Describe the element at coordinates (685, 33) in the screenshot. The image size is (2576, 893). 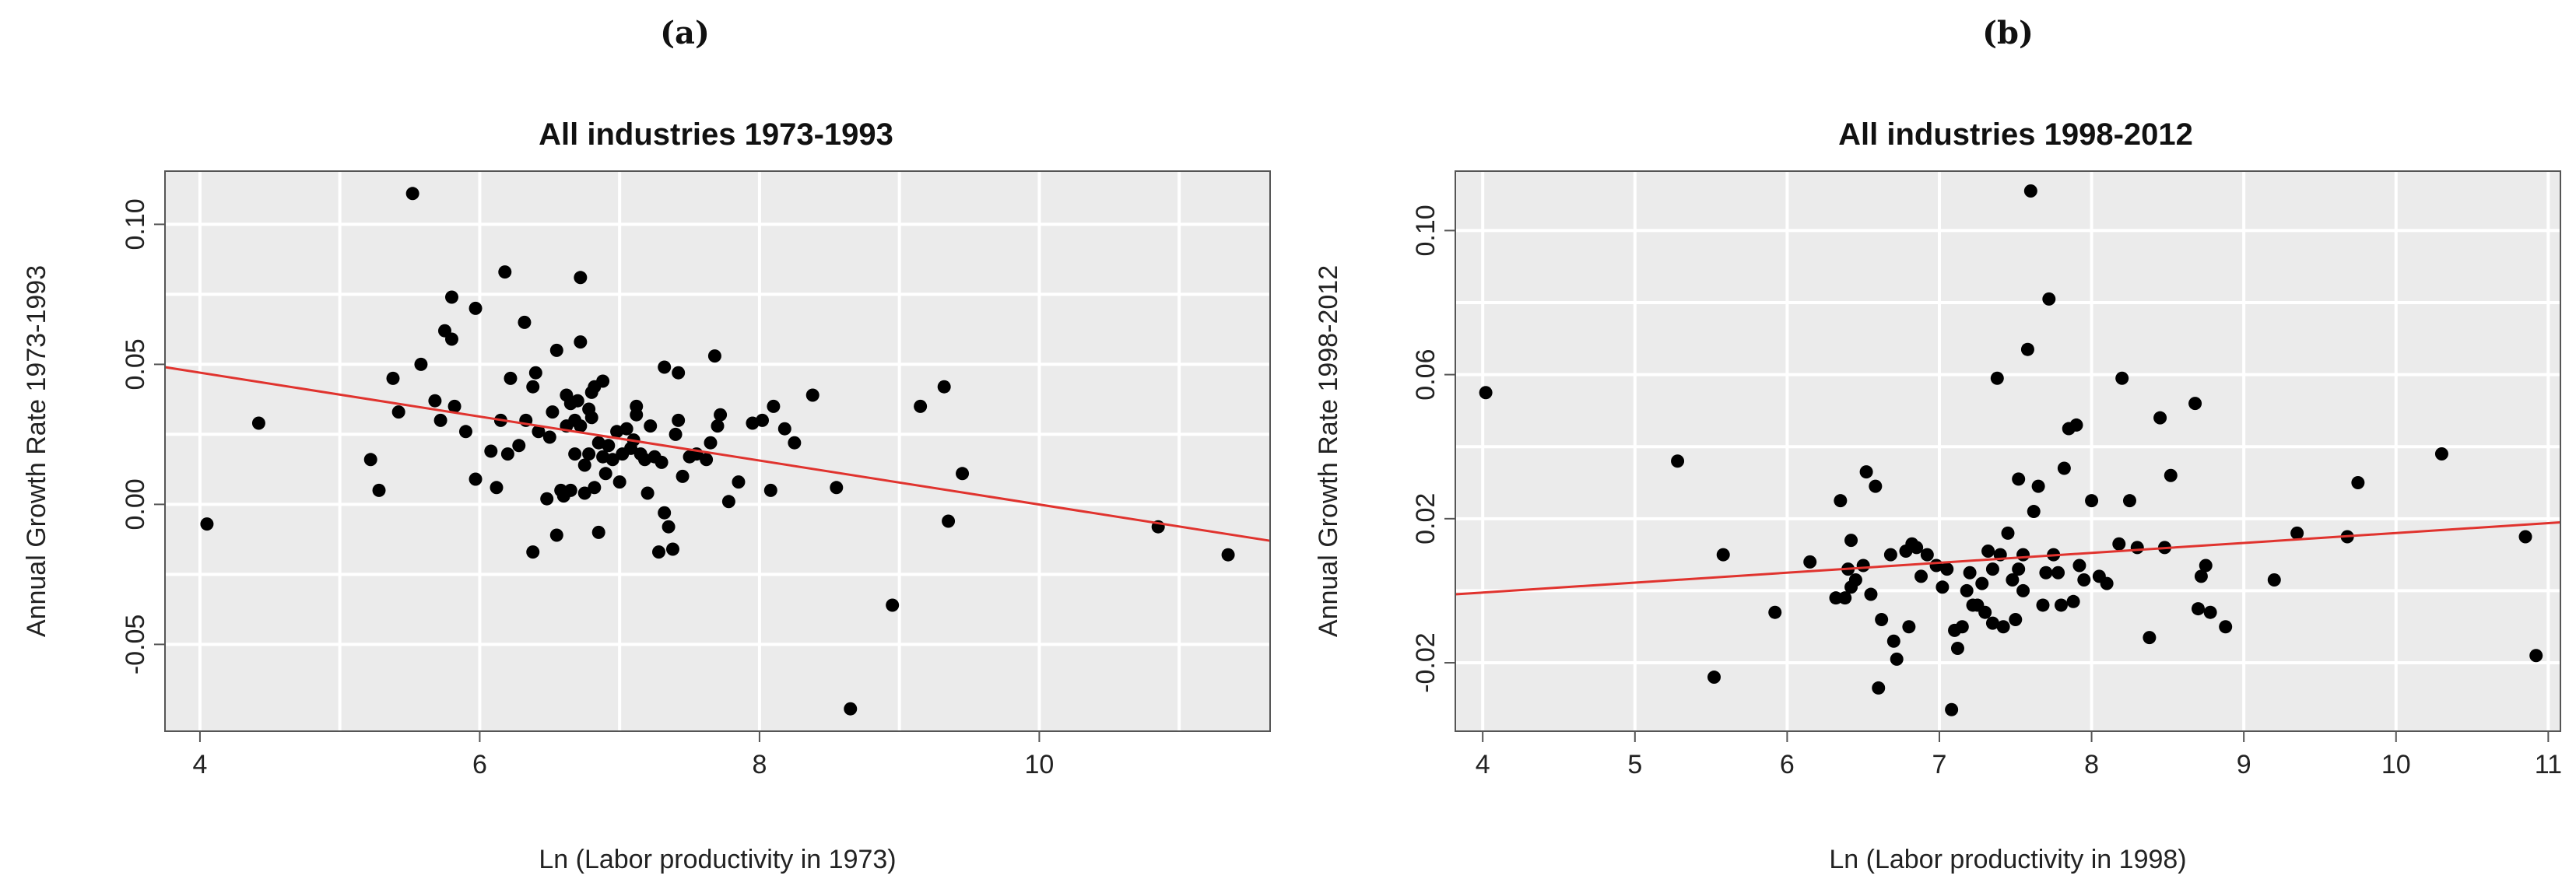
I see `panel-a-letter: (a)` at that location.